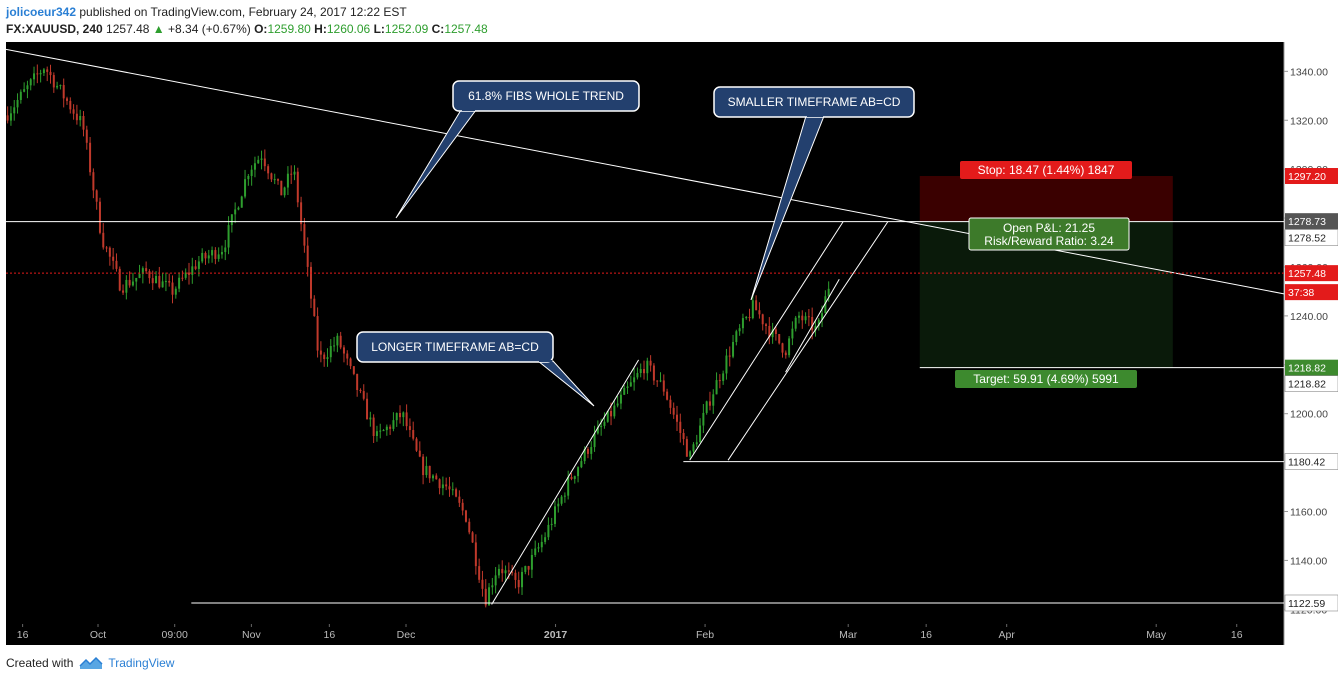 Image resolution: width=1344 pixels, height=681 pixels. I want to click on target-label: Target: 59.91 (4.69%) 5991, so click(1046, 379).